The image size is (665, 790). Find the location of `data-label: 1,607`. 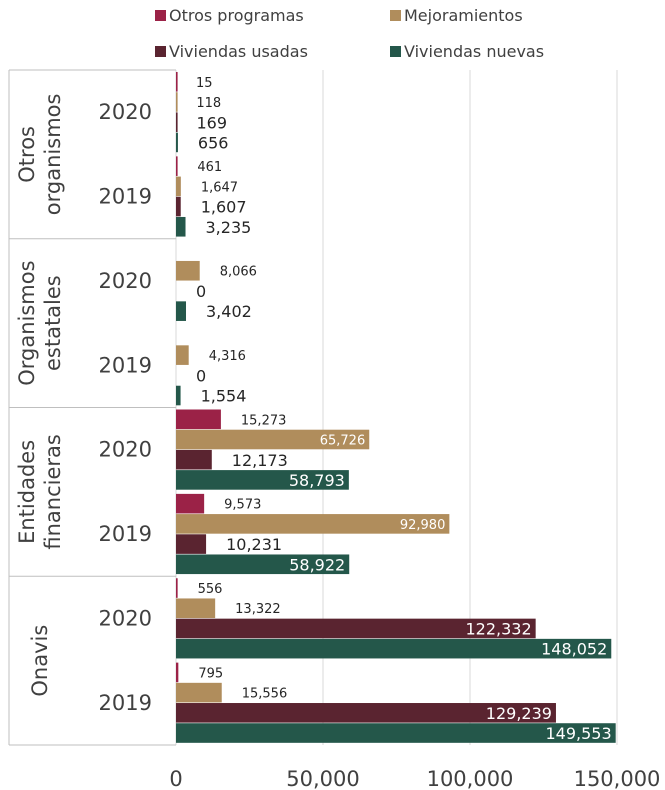

data-label: 1,607 is located at coordinates (224, 207).